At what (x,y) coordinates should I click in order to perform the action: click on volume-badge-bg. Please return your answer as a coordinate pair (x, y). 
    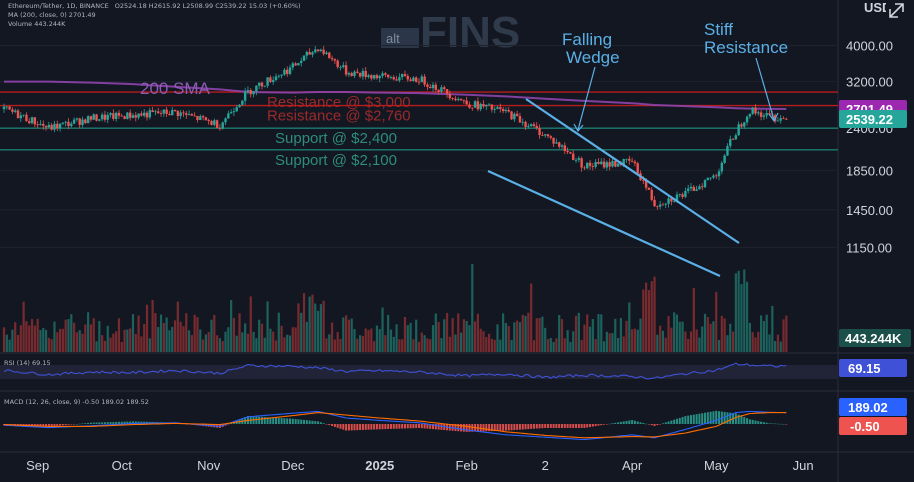
    Looking at the image, I should click on (875, 338).